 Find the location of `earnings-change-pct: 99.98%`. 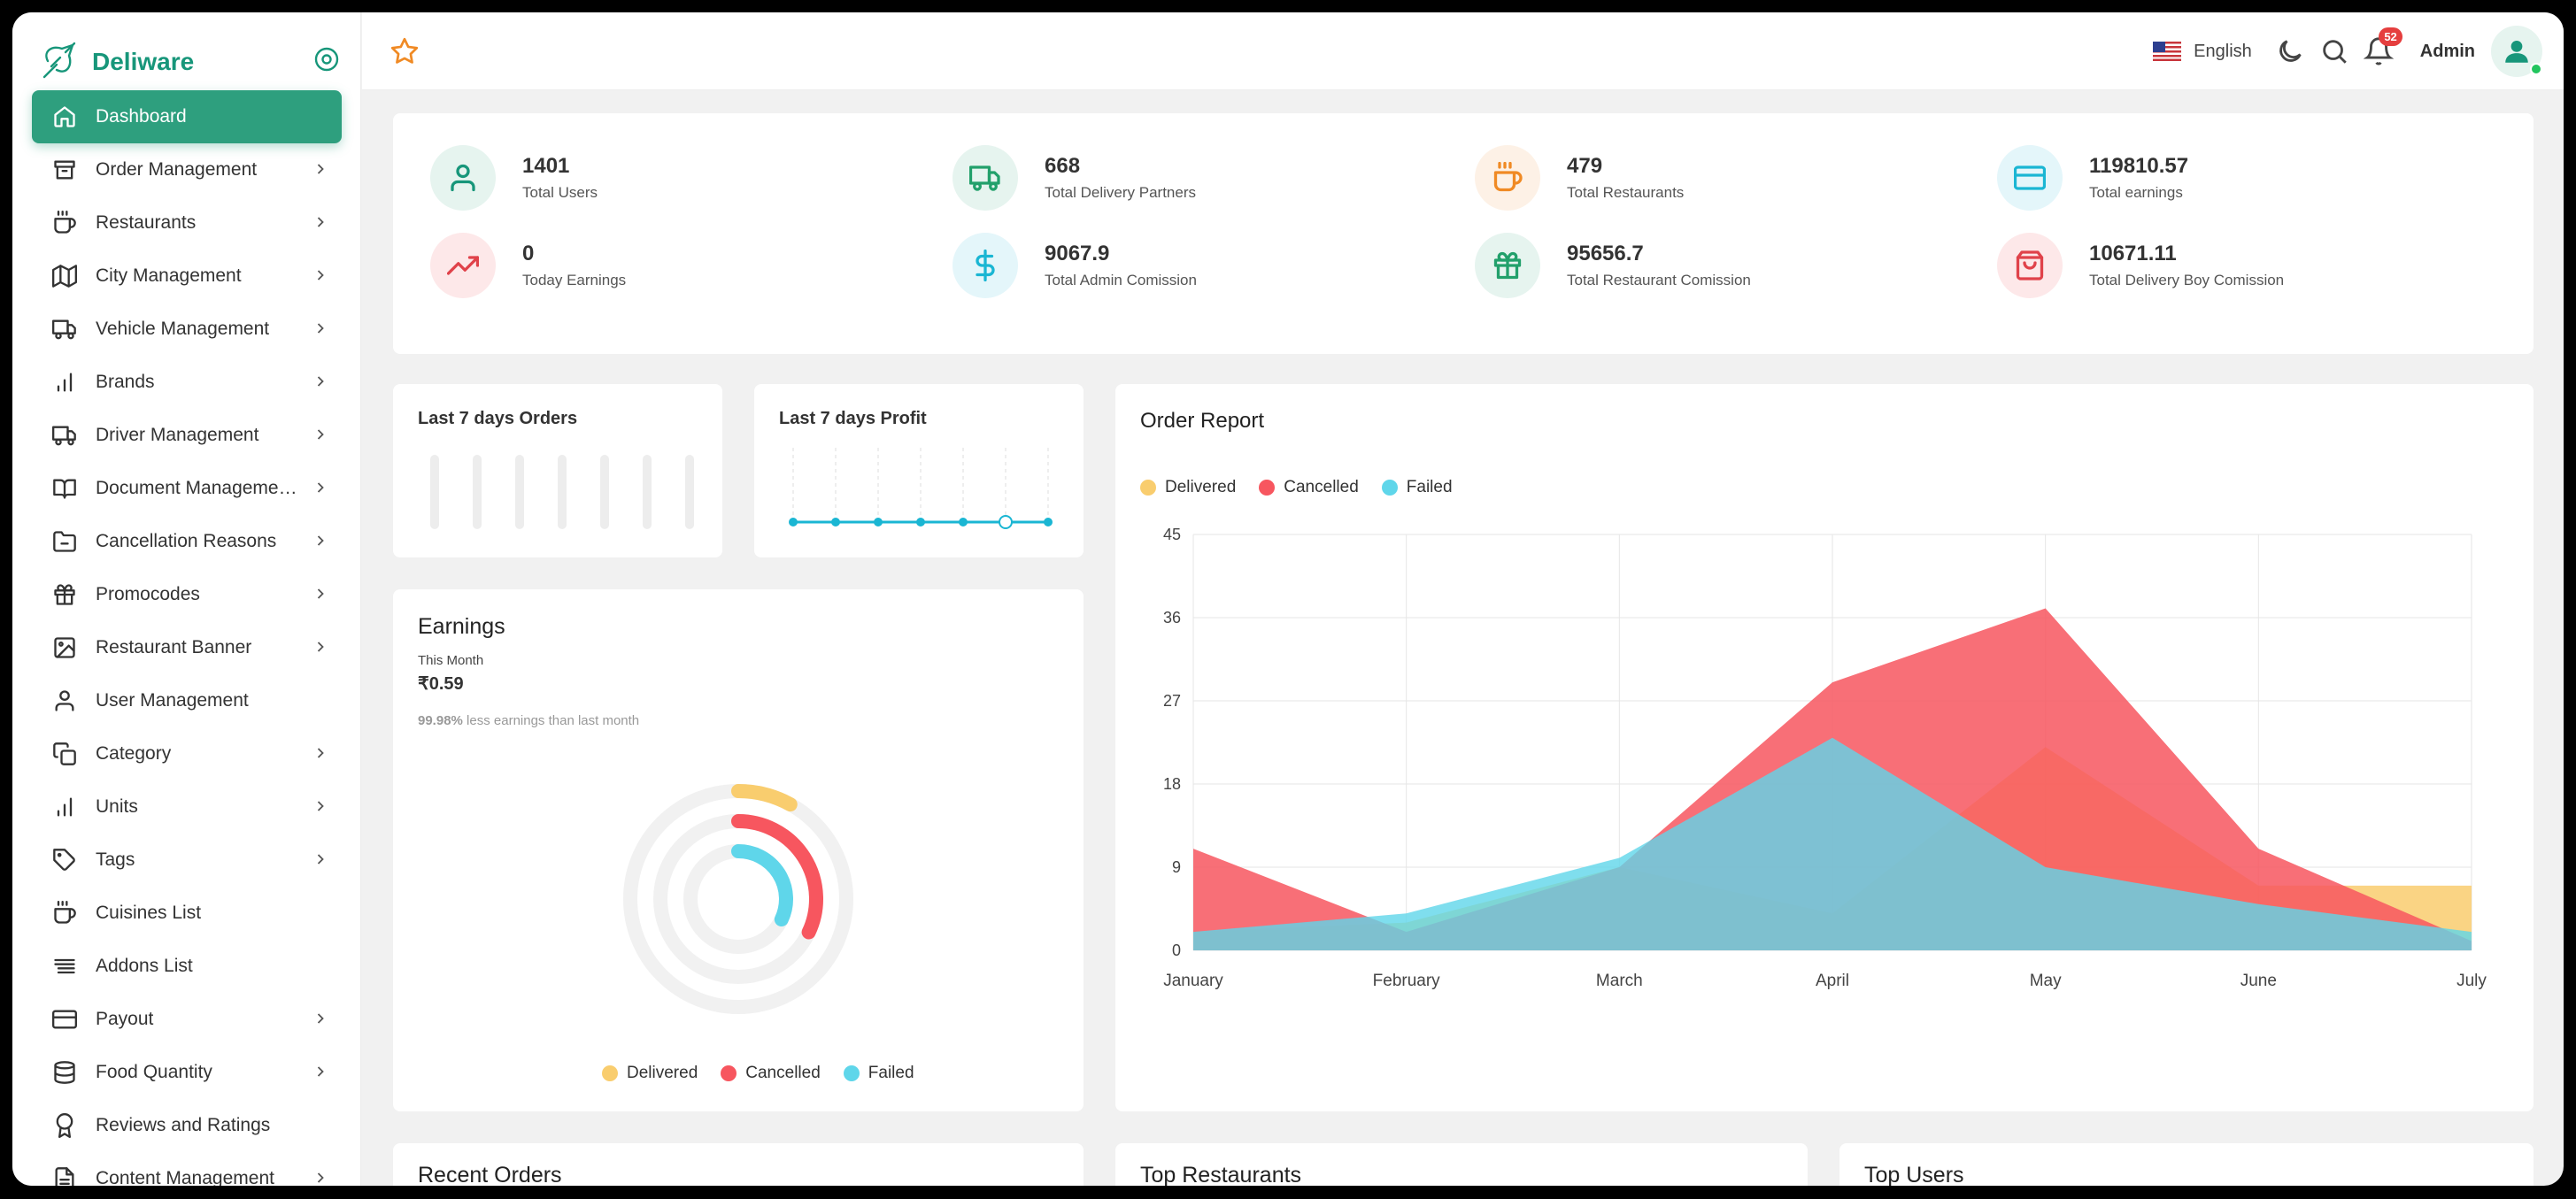

earnings-change-pct: 99.98% is located at coordinates (440, 721).